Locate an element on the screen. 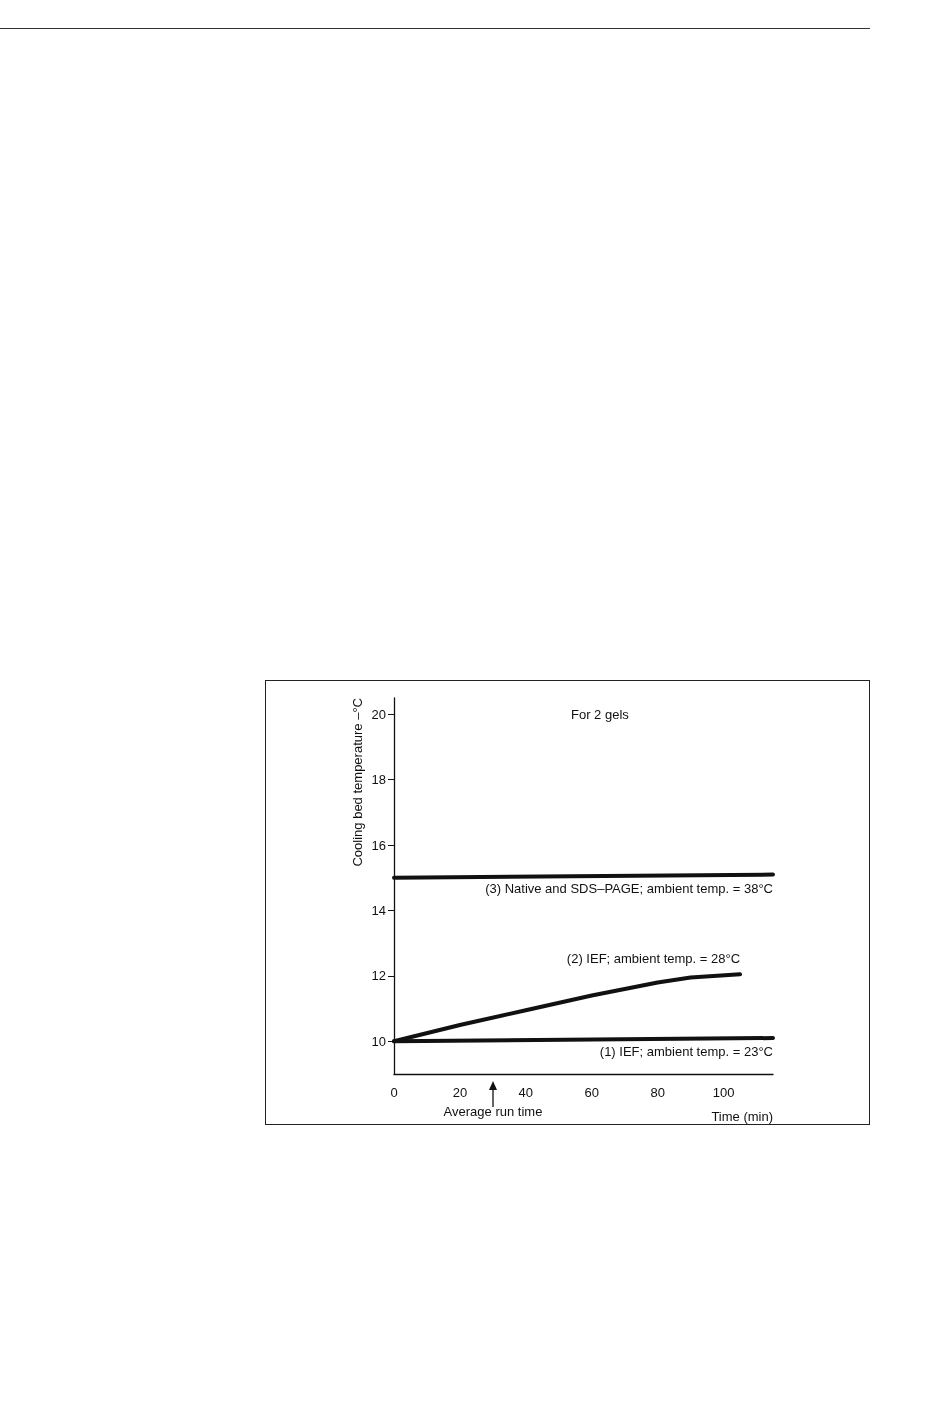 Image resolution: width=950 pixels, height=1409 pixels. series-label: (3) Native and SDS–PAGE; ambient temp. = 38°C is located at coordinates (629, 888).